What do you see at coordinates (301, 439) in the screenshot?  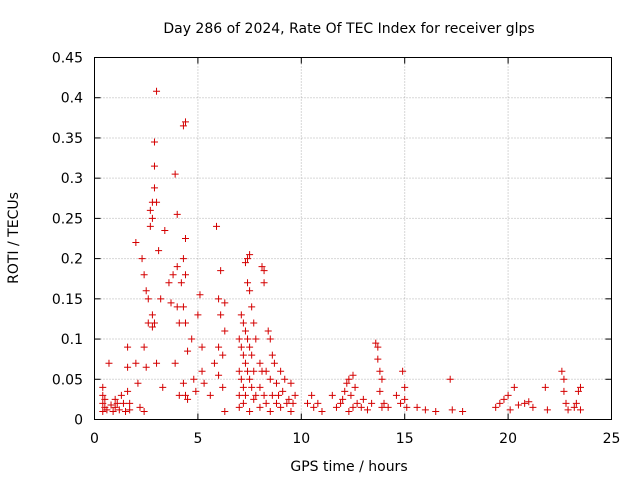 I see `x-tick-label: 10` at bounding box center [301, 439].